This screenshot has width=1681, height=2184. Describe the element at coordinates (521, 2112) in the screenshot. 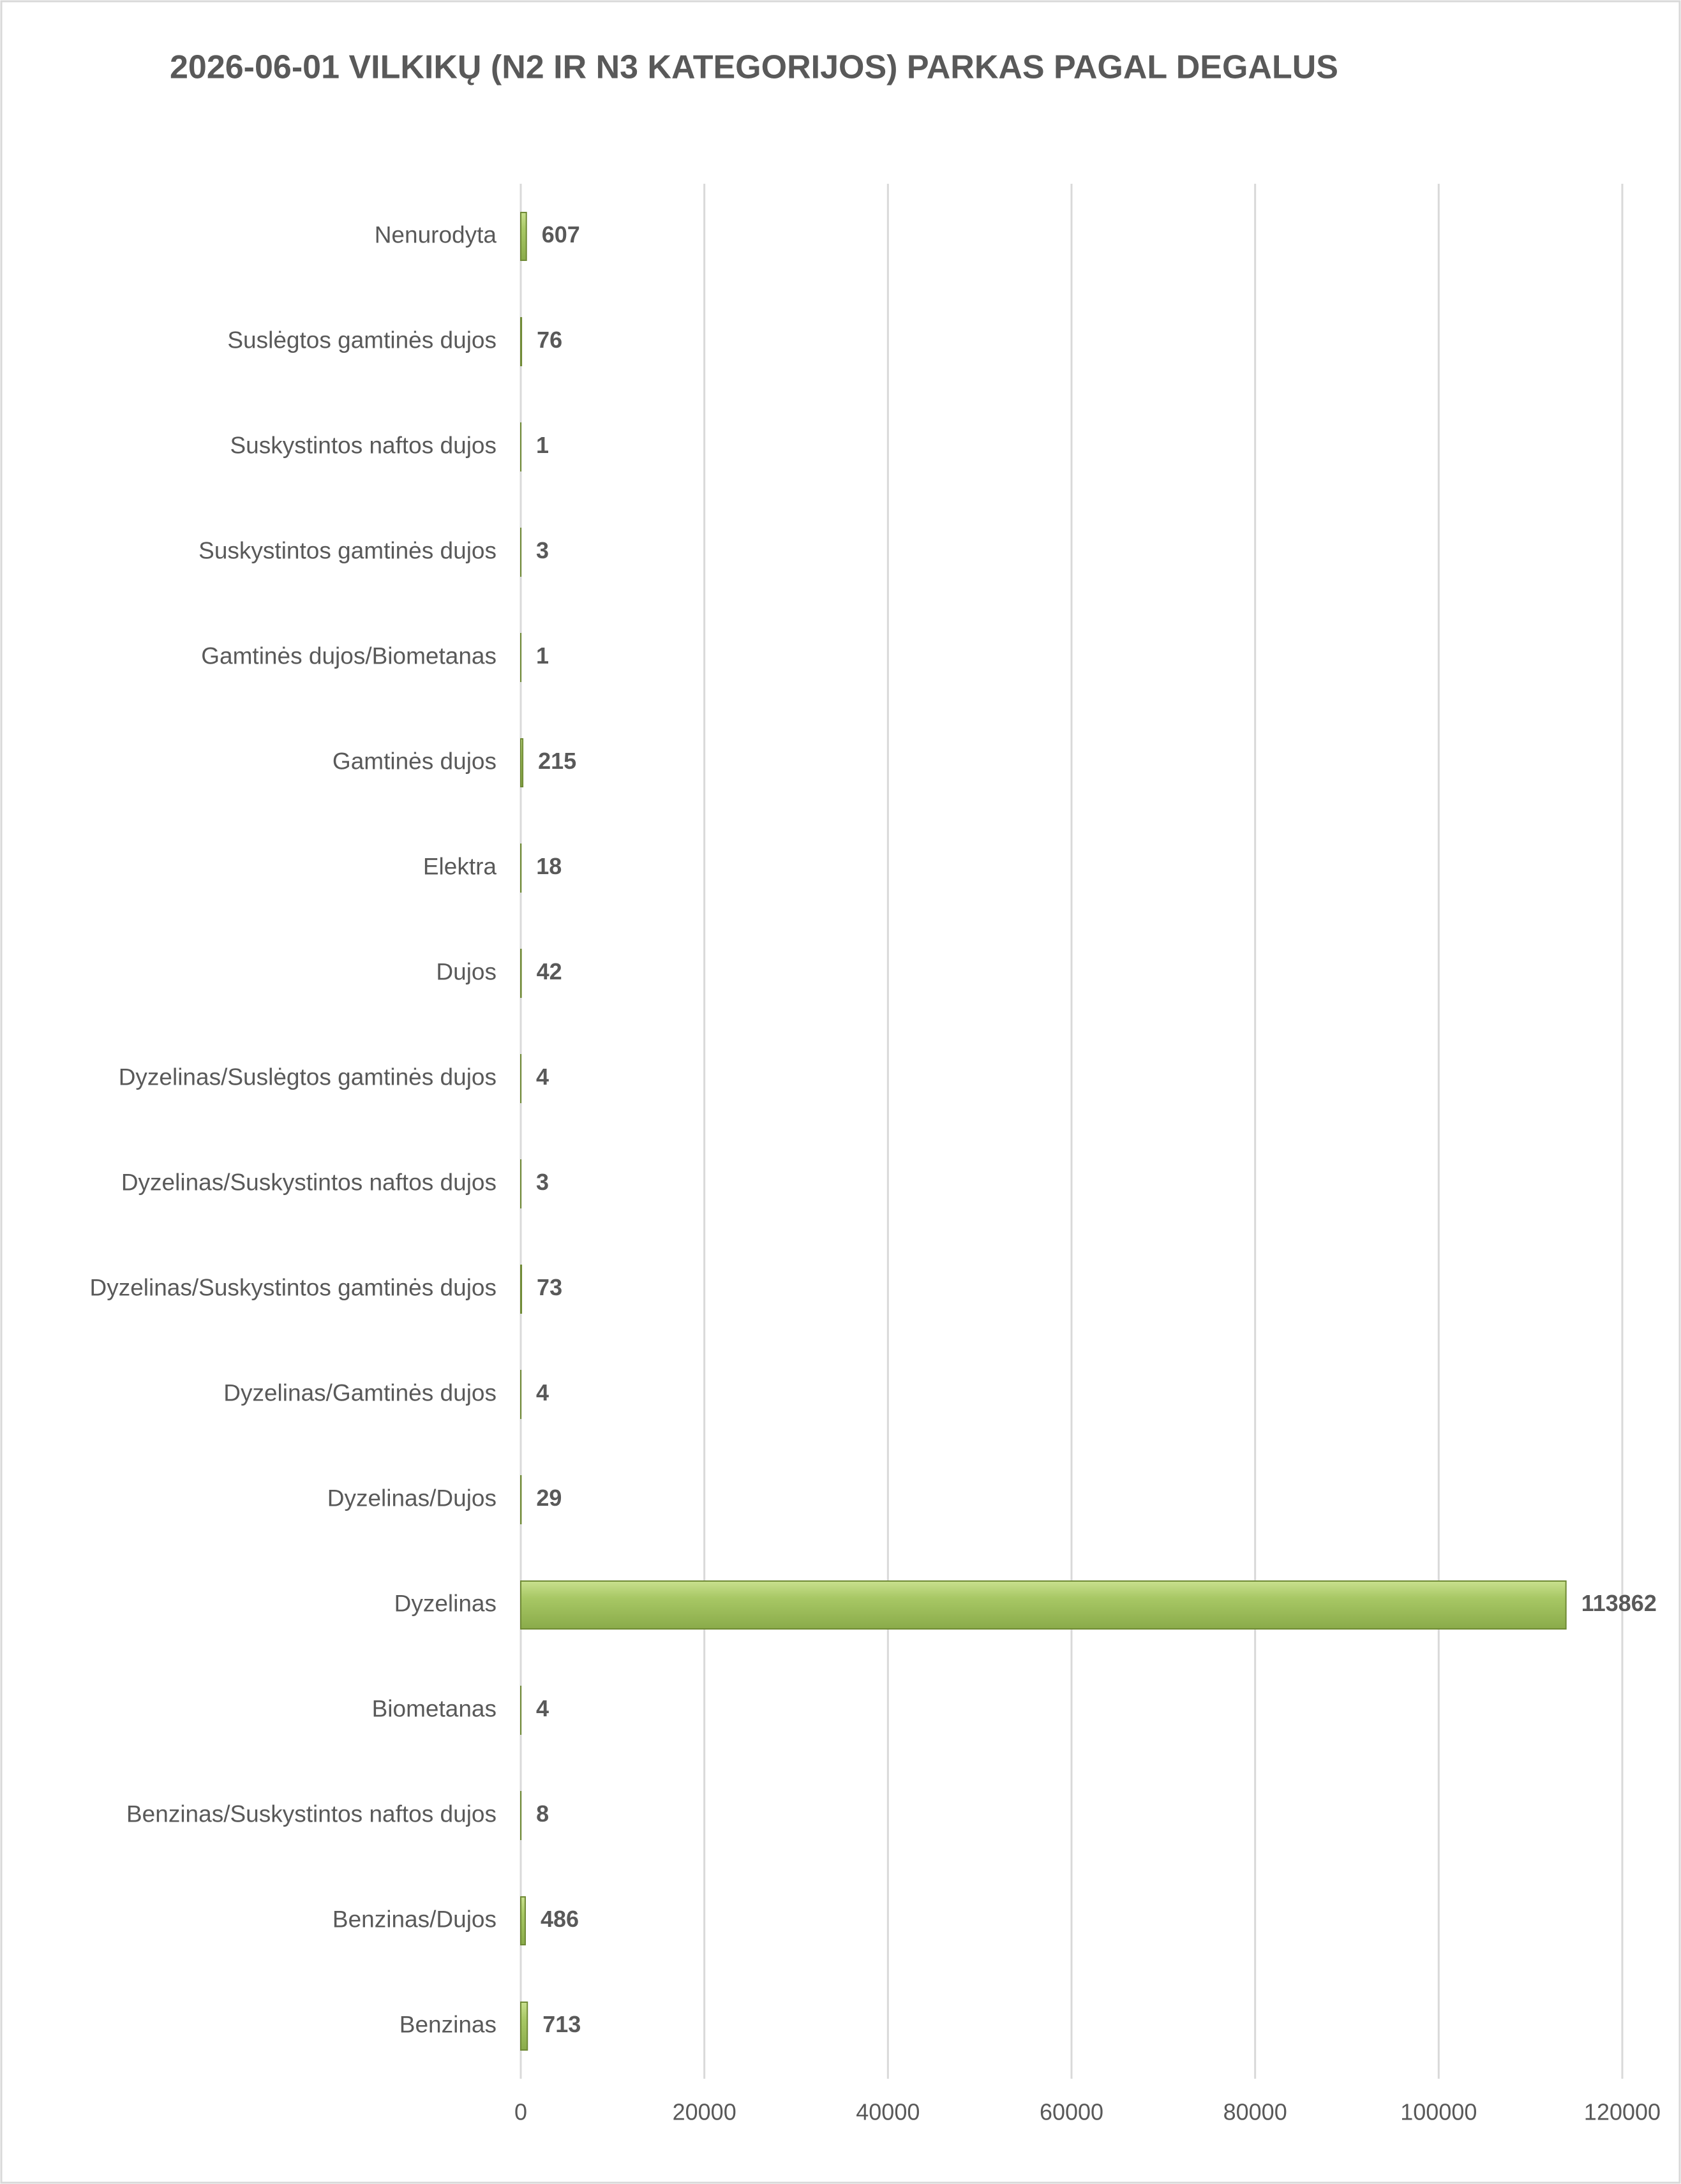

I see `x-tick-label: 0` at that location.